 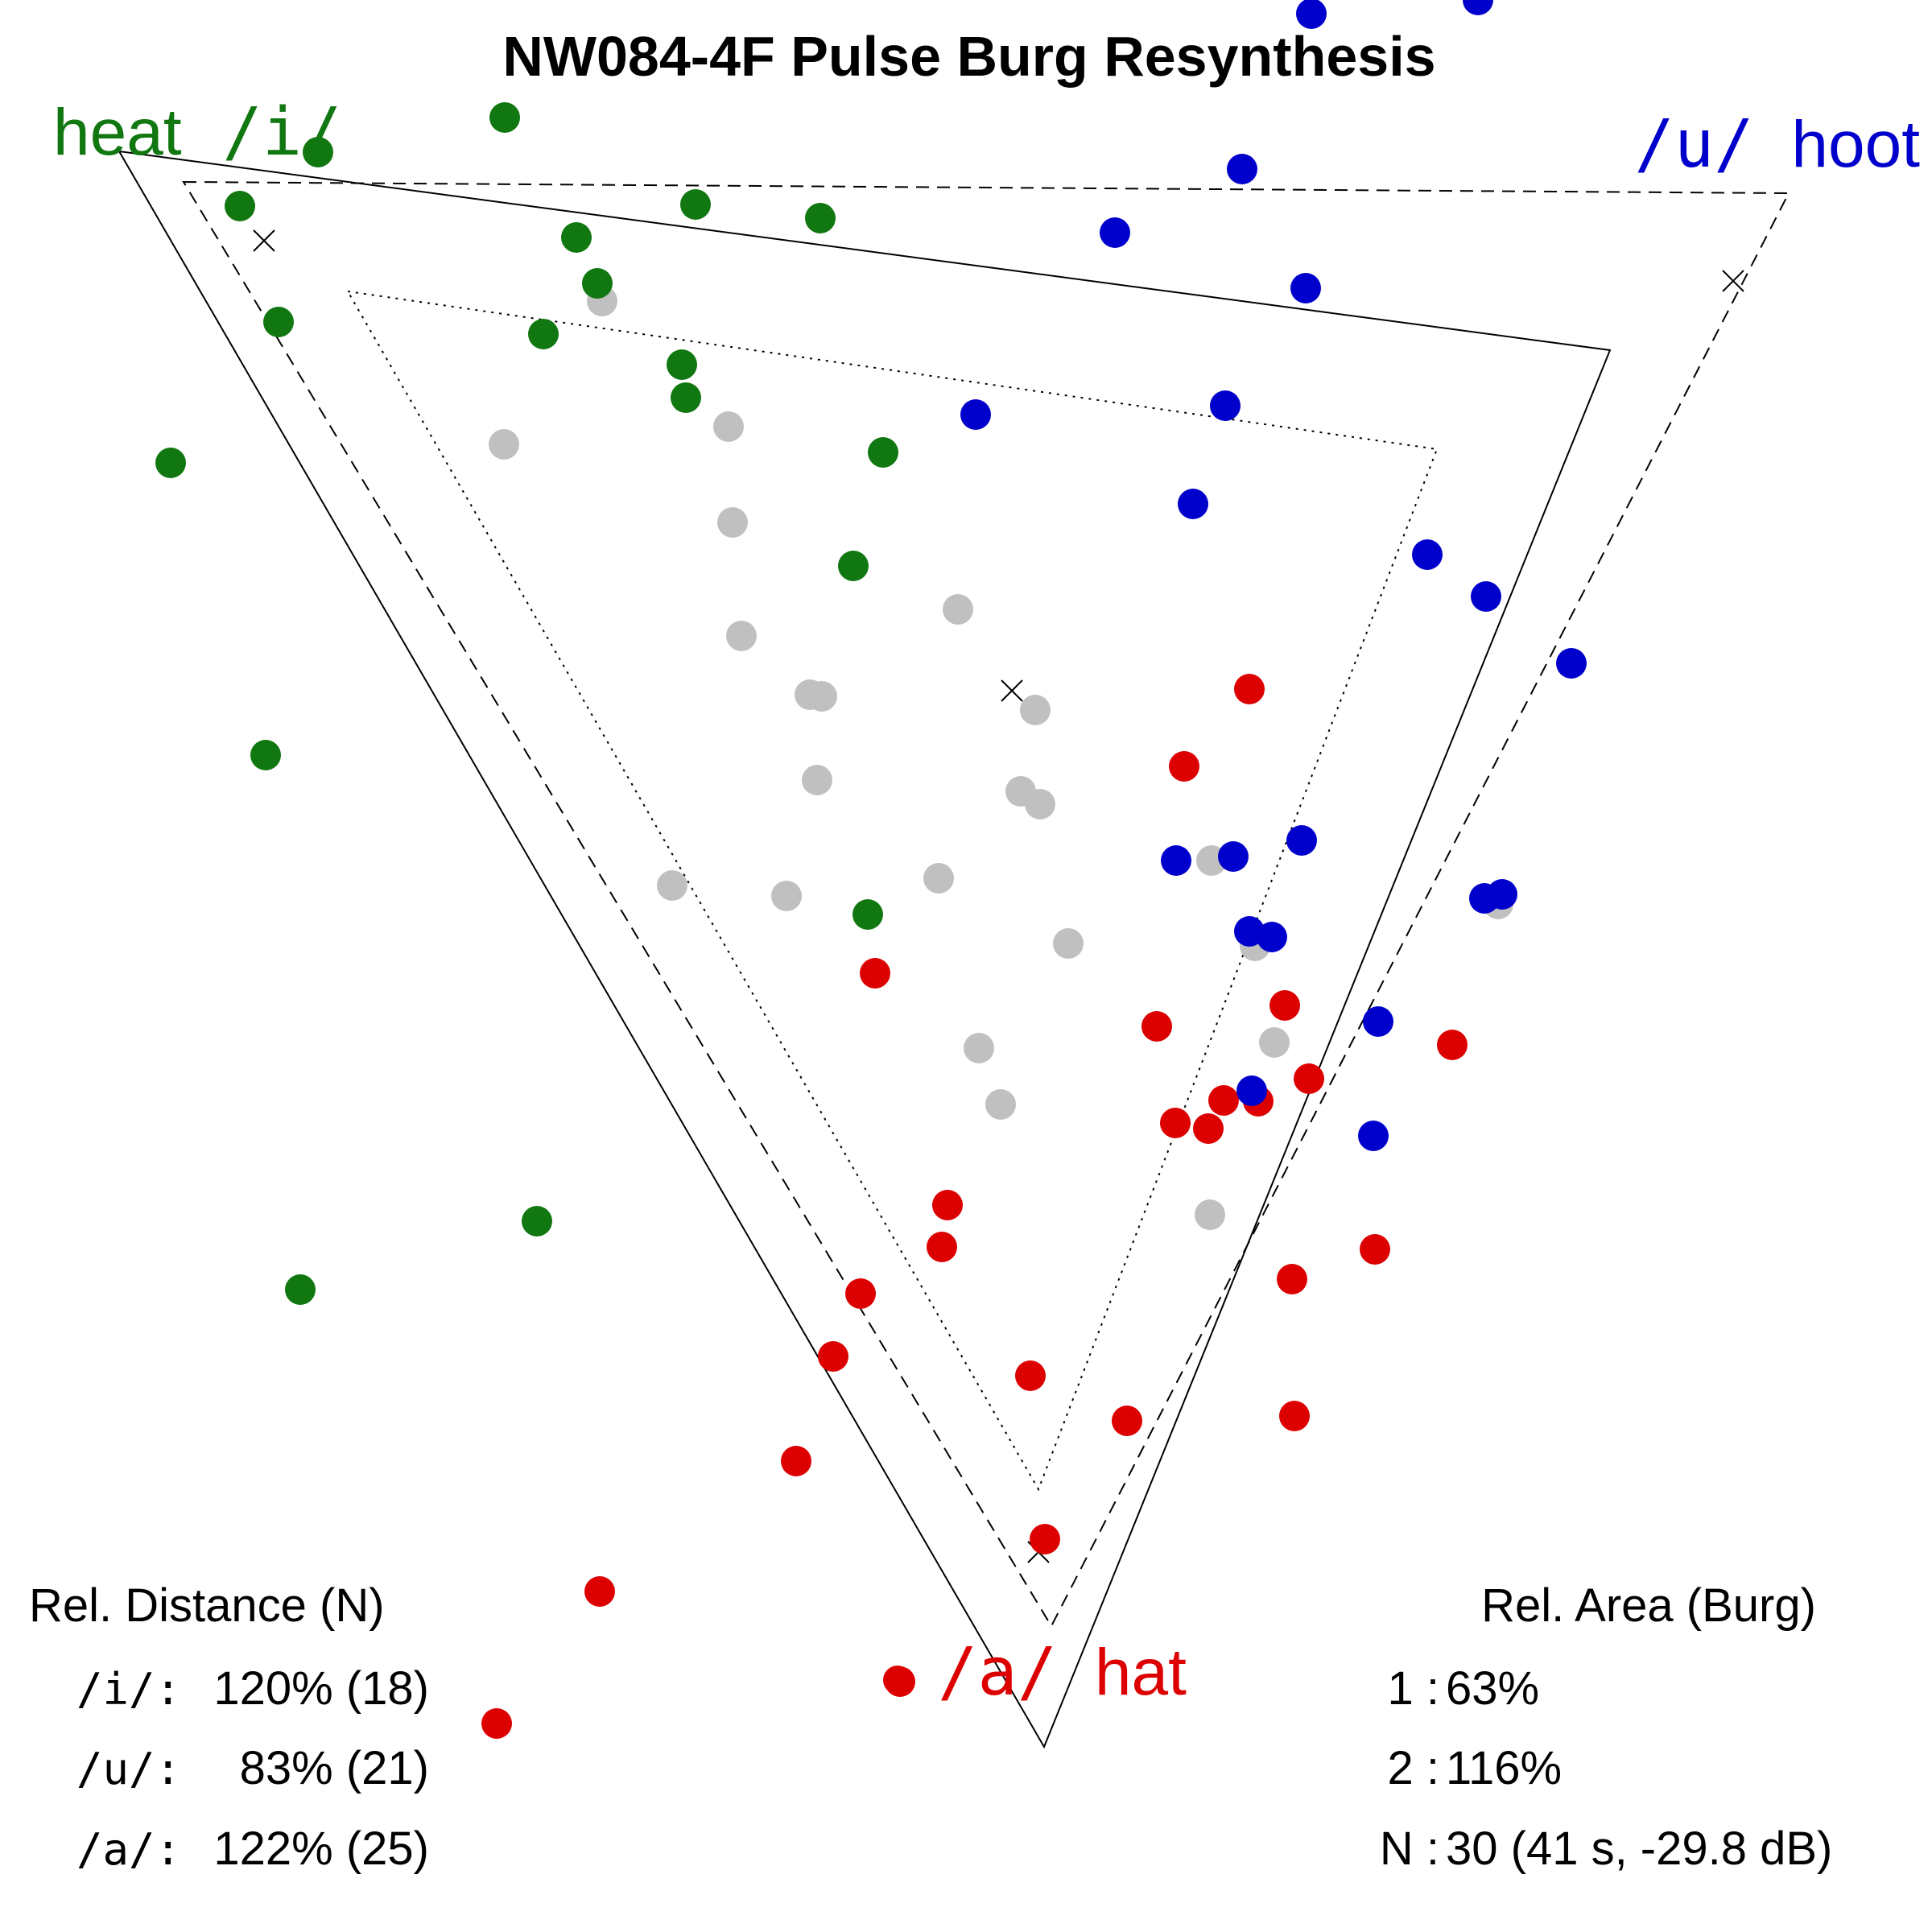 What do you see at coordinates (1492, 1688) in the screenshot?
I see `rel-area-1-value: 63%` at bounding box center [1492, 1688].